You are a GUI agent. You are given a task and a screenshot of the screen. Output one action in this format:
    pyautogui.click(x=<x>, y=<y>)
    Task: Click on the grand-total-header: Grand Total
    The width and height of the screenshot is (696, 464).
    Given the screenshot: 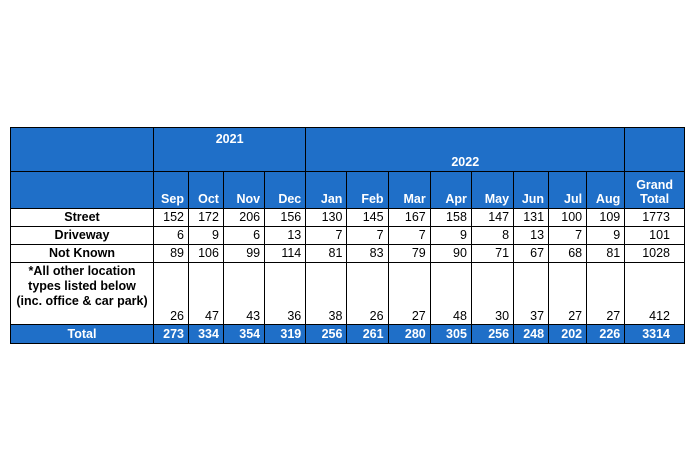 What is the action you would take?
    pyautogui.click(x=654, y=190)
    